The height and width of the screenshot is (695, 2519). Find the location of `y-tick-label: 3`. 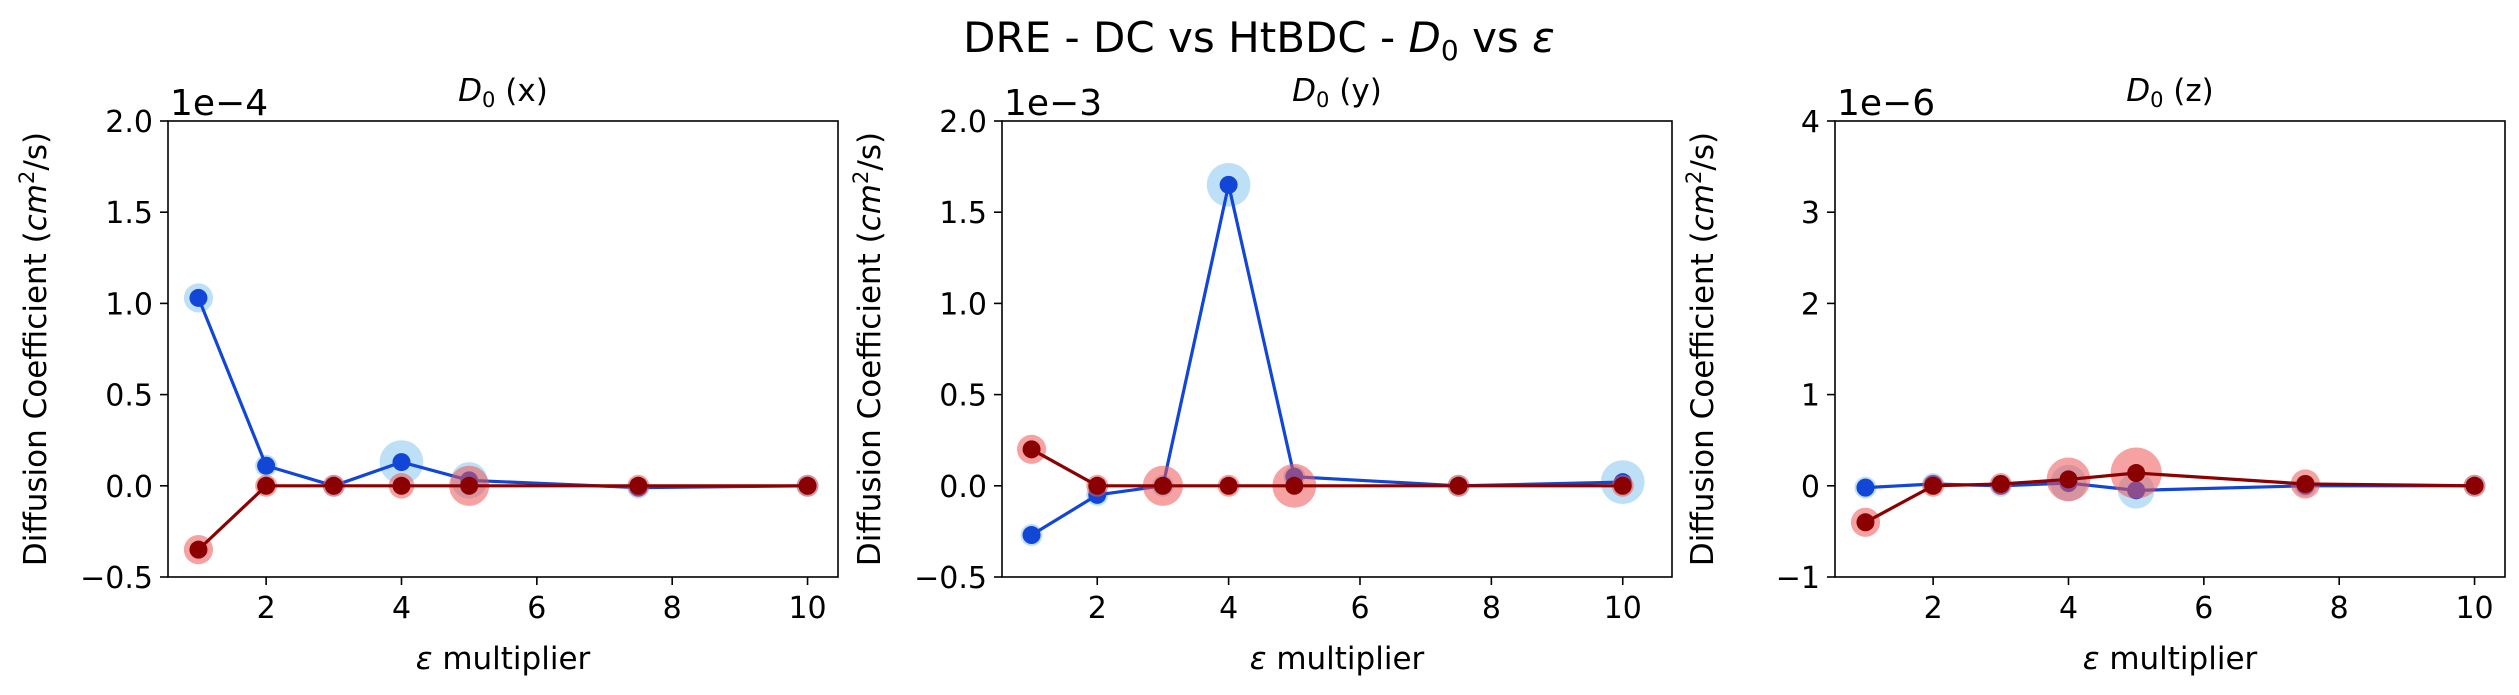

y-tick-label: 3 is located at coordinates (1810, 213).